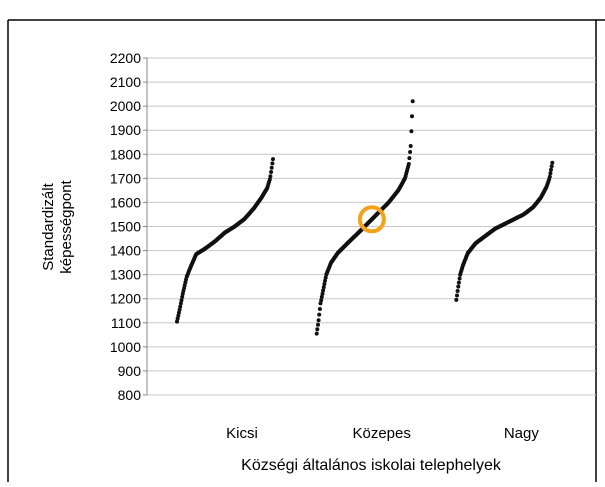 The width and height of the screenshot is (605, 487). What do you see at coordinates (125, 178) in the screenshot?
I see `y-tick-label: 1700` at bounding box center [125, 178].